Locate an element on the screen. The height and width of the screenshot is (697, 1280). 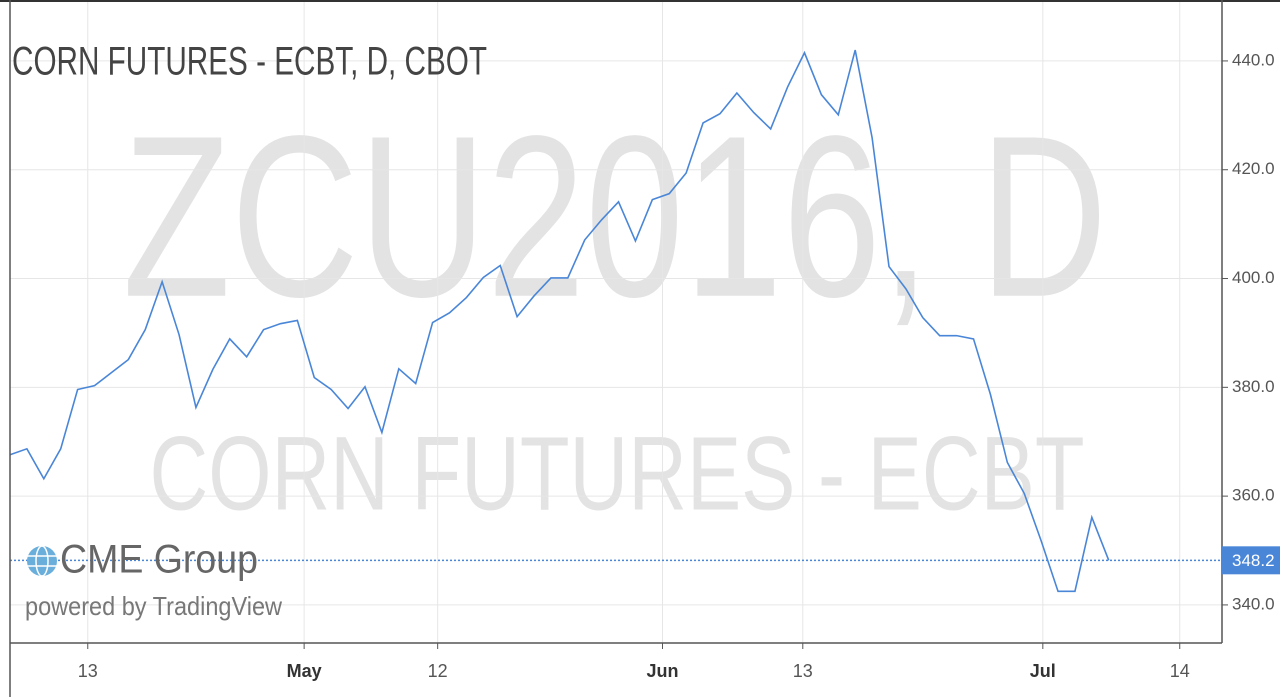
chart-title: CORN FUTURES - ECBT, D, CBOT is located at coordinates (249, 62).